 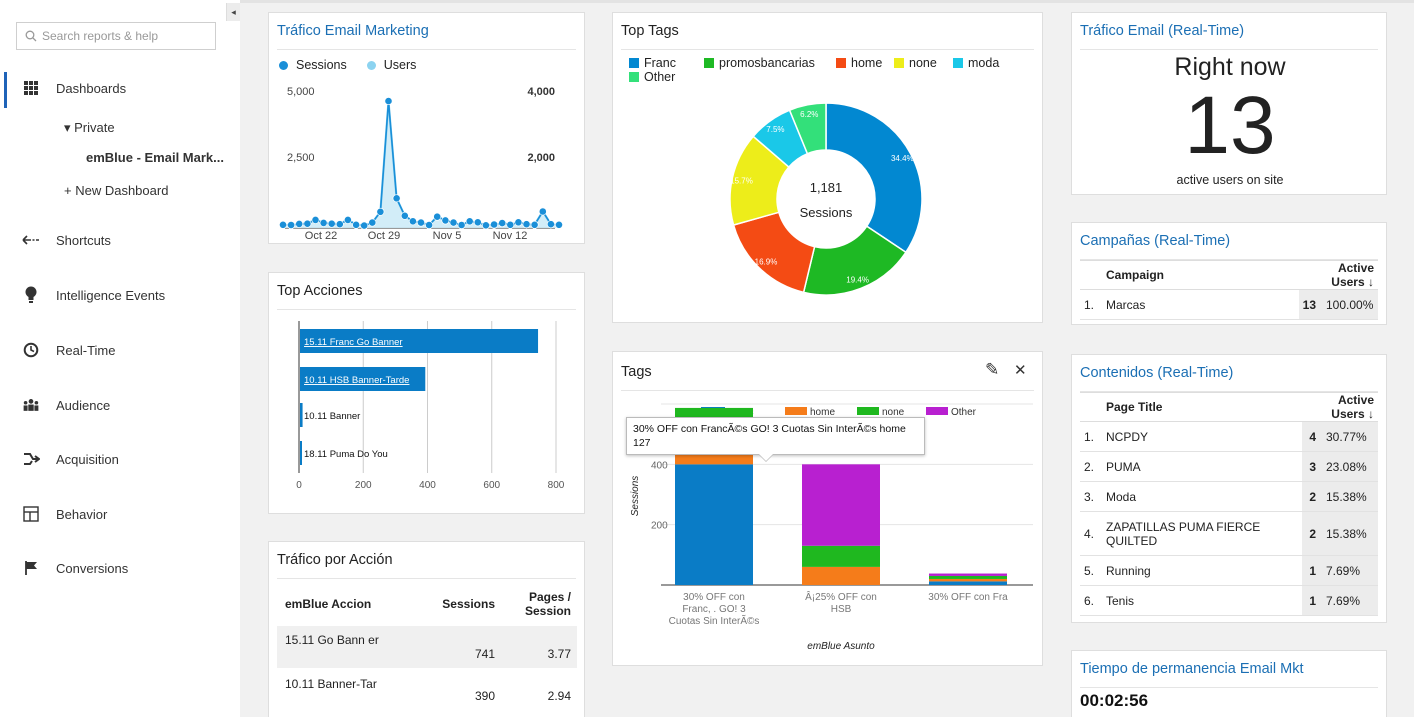 I want to click on slice-label: 7.5%, so click(x=775, y=129).